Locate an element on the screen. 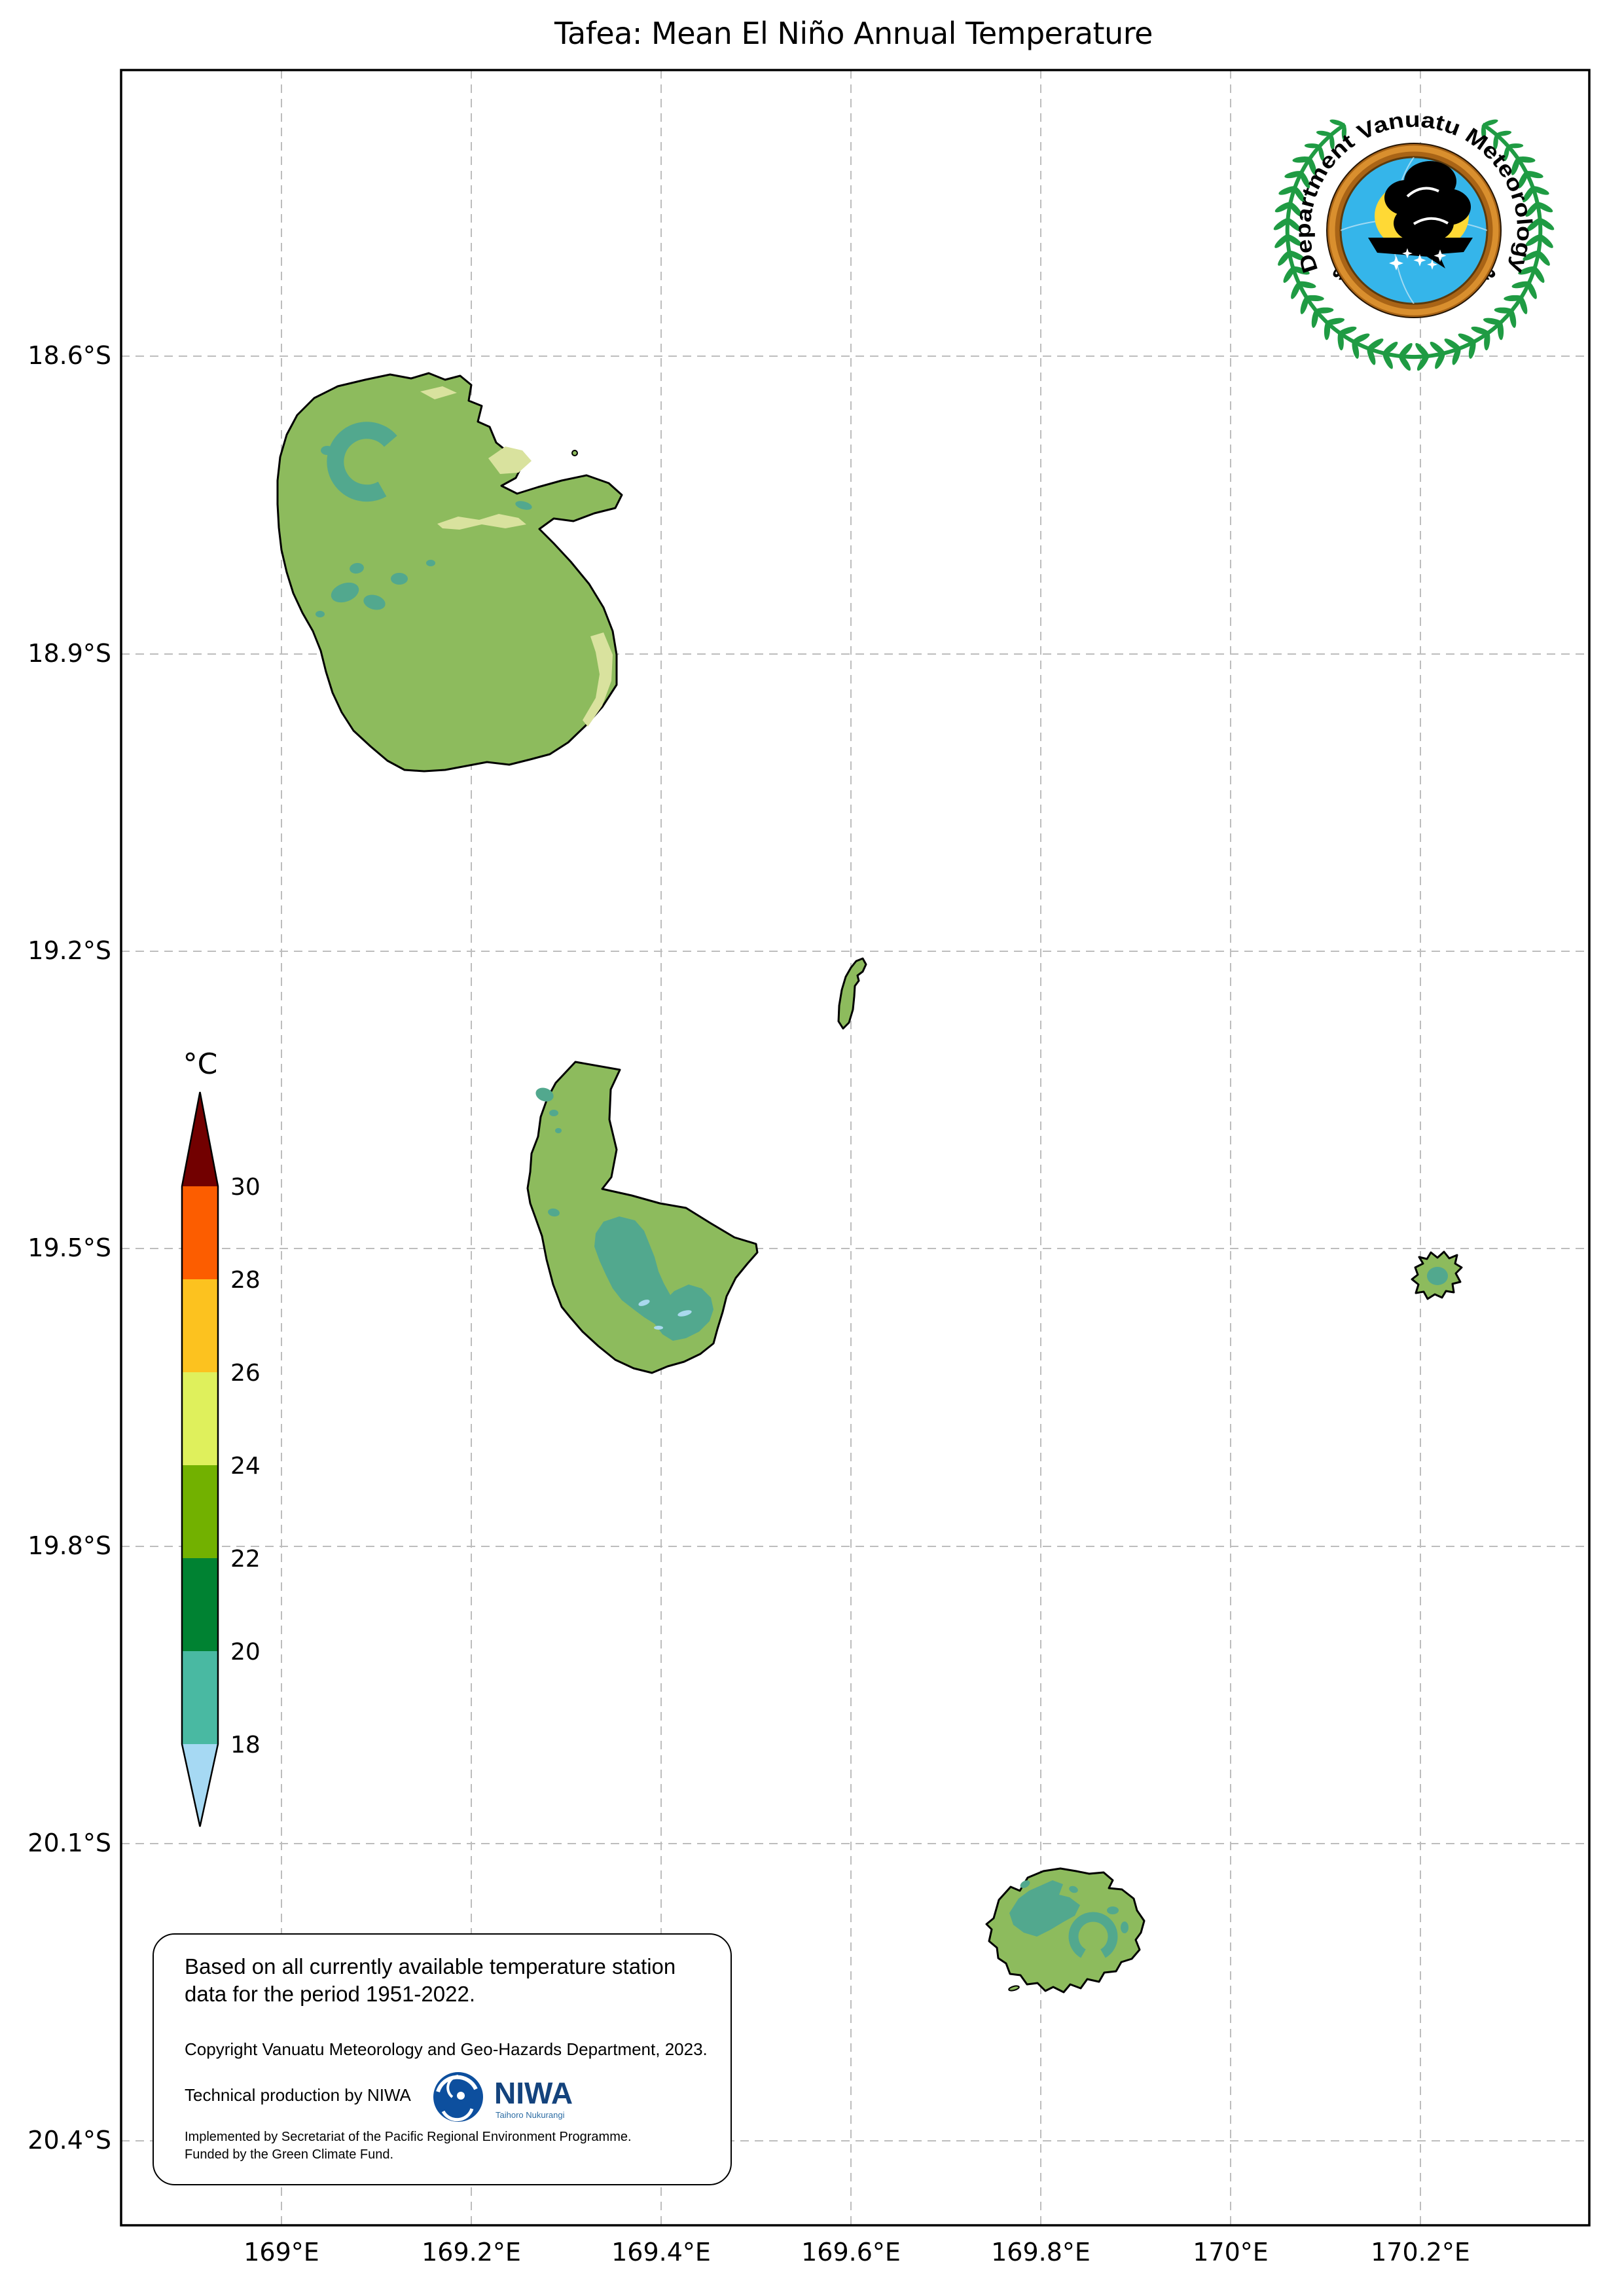  niwa-emblem-icon is located at coordinates (458, 2097).